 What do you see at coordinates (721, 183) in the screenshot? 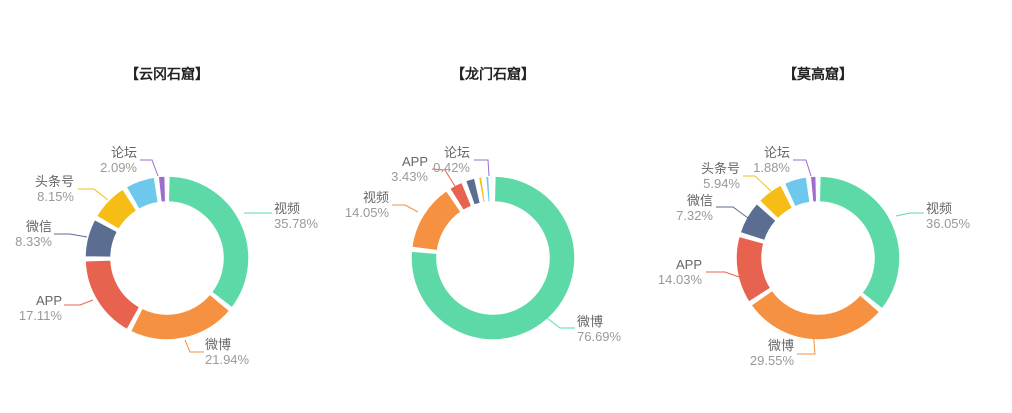
I see `slice-label-percent: 5.94%` at bounding box center [721, 183].